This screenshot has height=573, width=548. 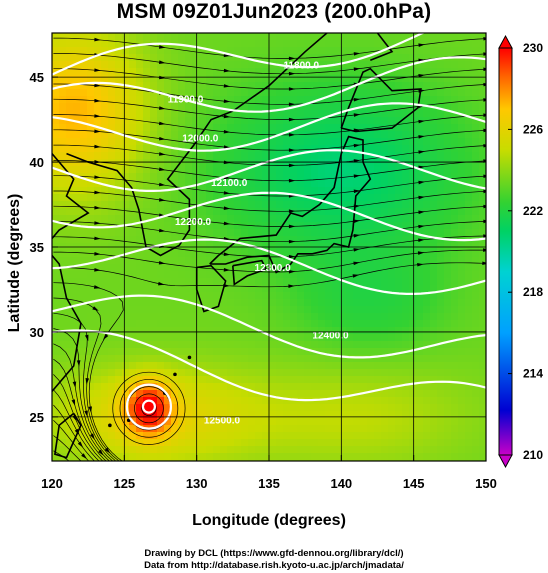 What do you see at coordinates (290, 204) in the screenshot?
I see `coast-honshu` at bounding box center [290, 204].